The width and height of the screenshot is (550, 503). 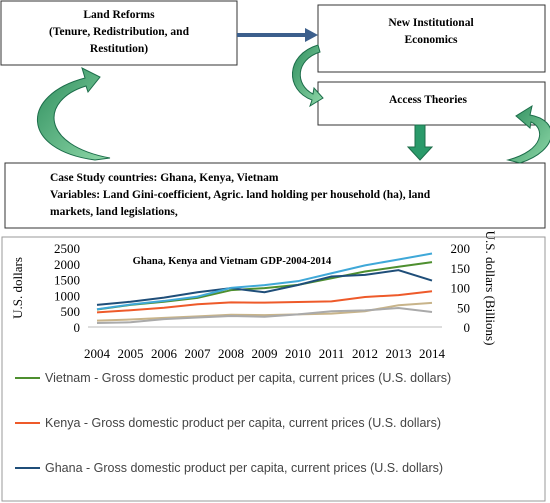 I want to click on x-tick-label: 2009, so click(x=265, y=353).